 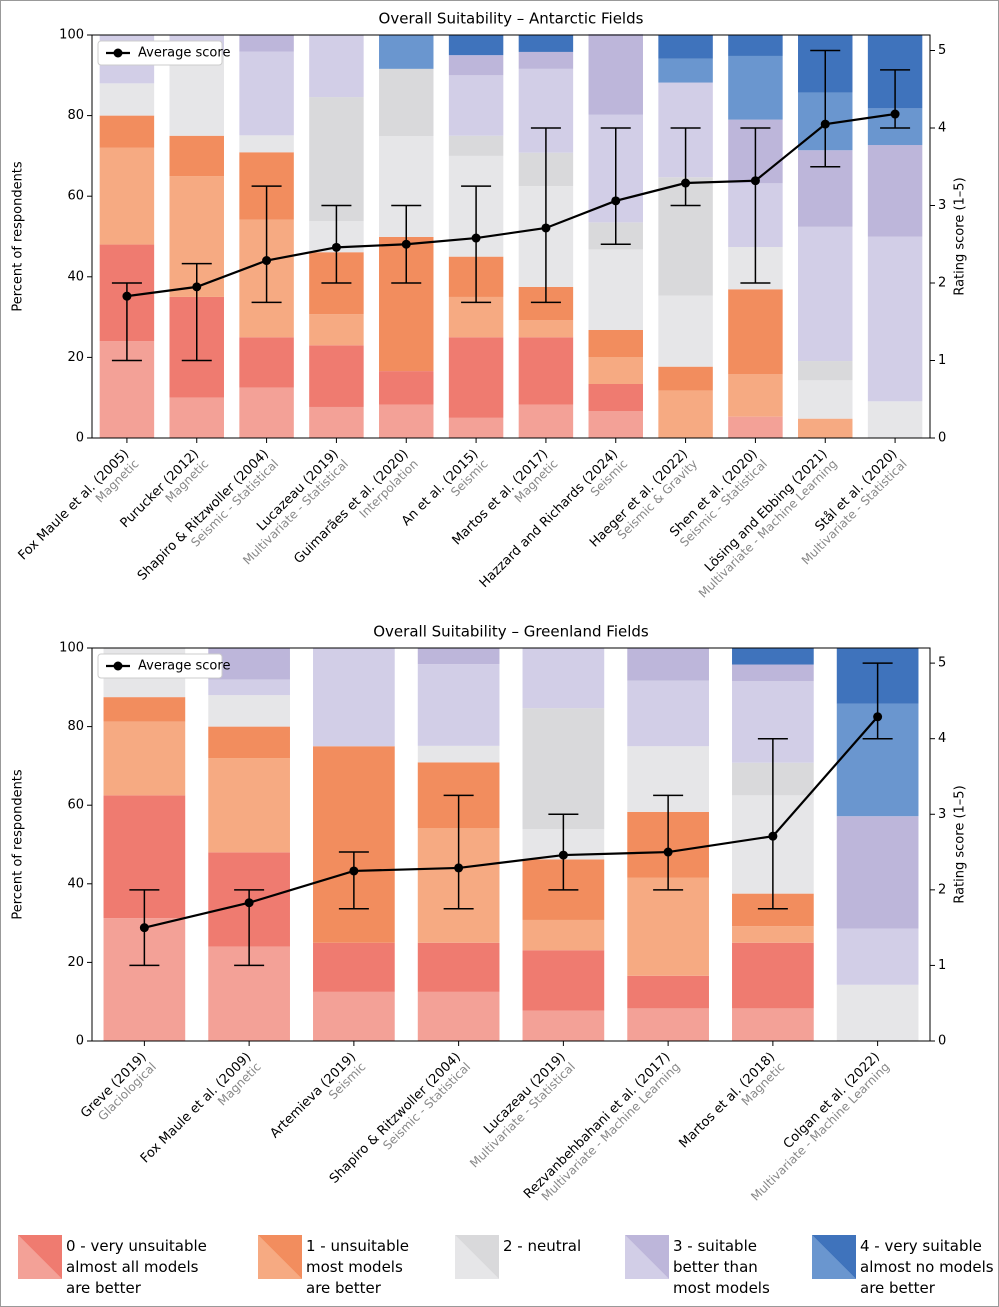 What do you see at coordinates (942, 965) in the screenshot?
I see `y2-tick-label: 1` at bounding box center [942, 965].